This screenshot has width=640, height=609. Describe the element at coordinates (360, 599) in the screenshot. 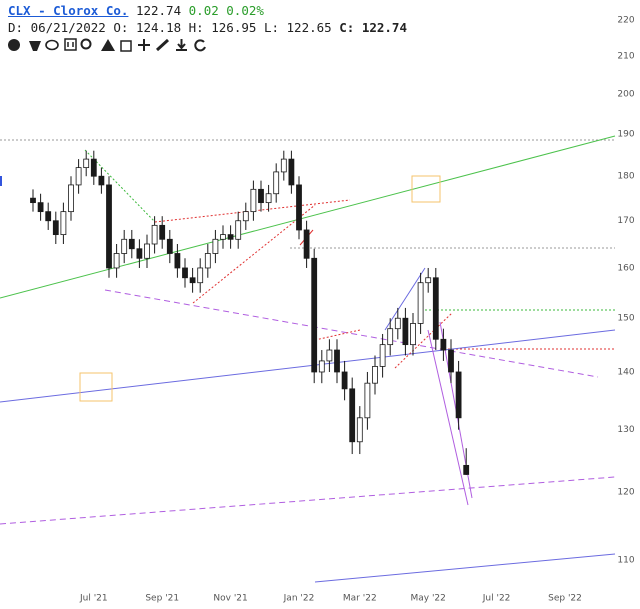

I see `x-tick-label: Mar '22` at that location.